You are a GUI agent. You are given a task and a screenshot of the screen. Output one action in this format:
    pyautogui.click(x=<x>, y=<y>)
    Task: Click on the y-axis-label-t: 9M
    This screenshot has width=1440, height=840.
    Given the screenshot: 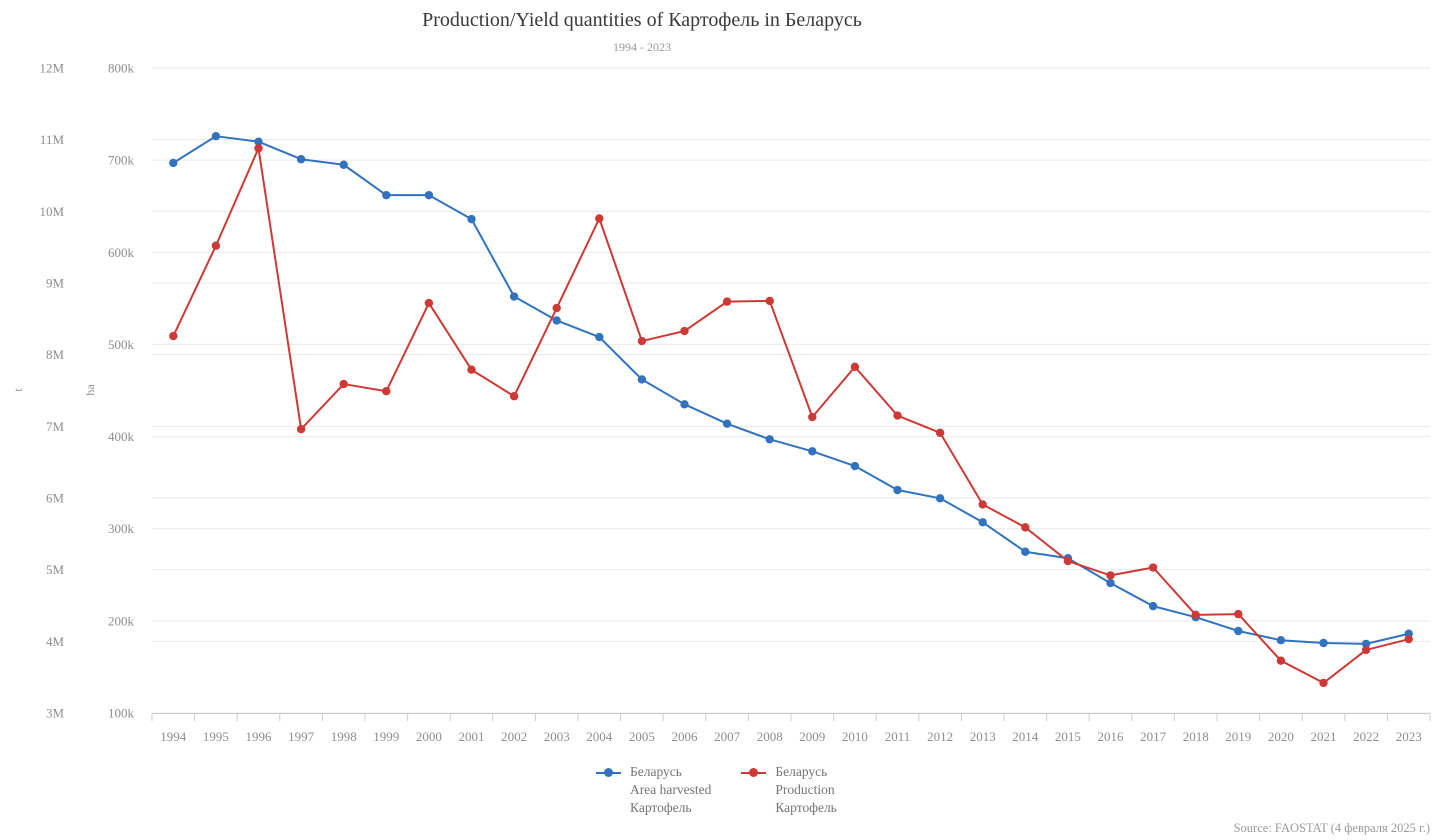 What is the action you would take?
    pyautogui.click(x=55, y=283)
    